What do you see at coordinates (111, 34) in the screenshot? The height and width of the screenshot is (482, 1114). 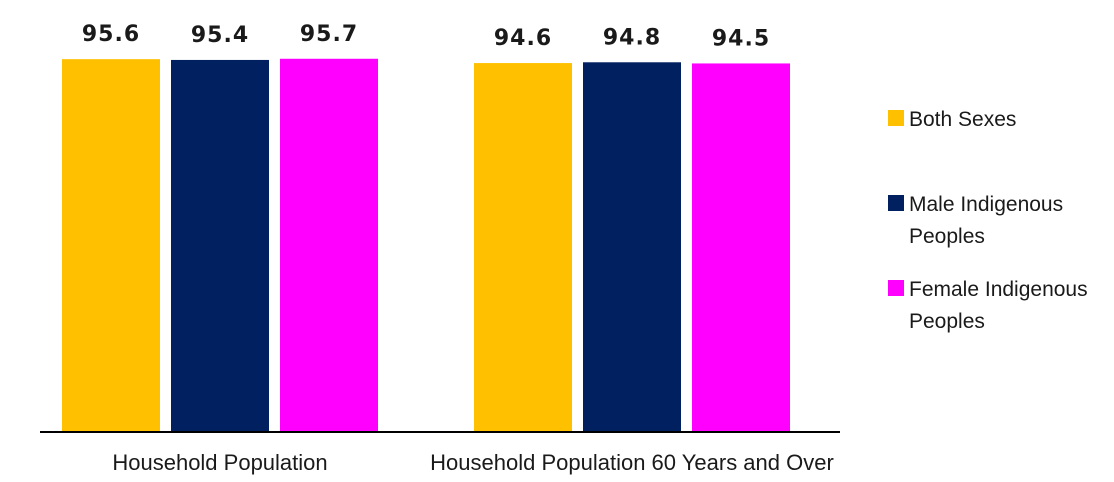 I see `value-label: 95.6` at bounding box center [111, 34].